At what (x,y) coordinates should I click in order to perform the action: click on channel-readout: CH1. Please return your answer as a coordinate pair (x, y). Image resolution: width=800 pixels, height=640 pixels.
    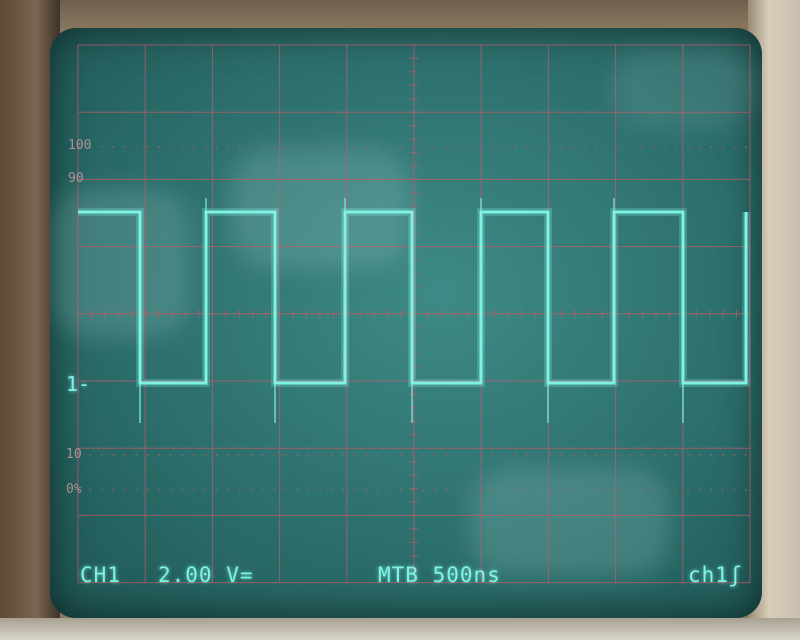
    Looking at the image, I should click on (100, 575).